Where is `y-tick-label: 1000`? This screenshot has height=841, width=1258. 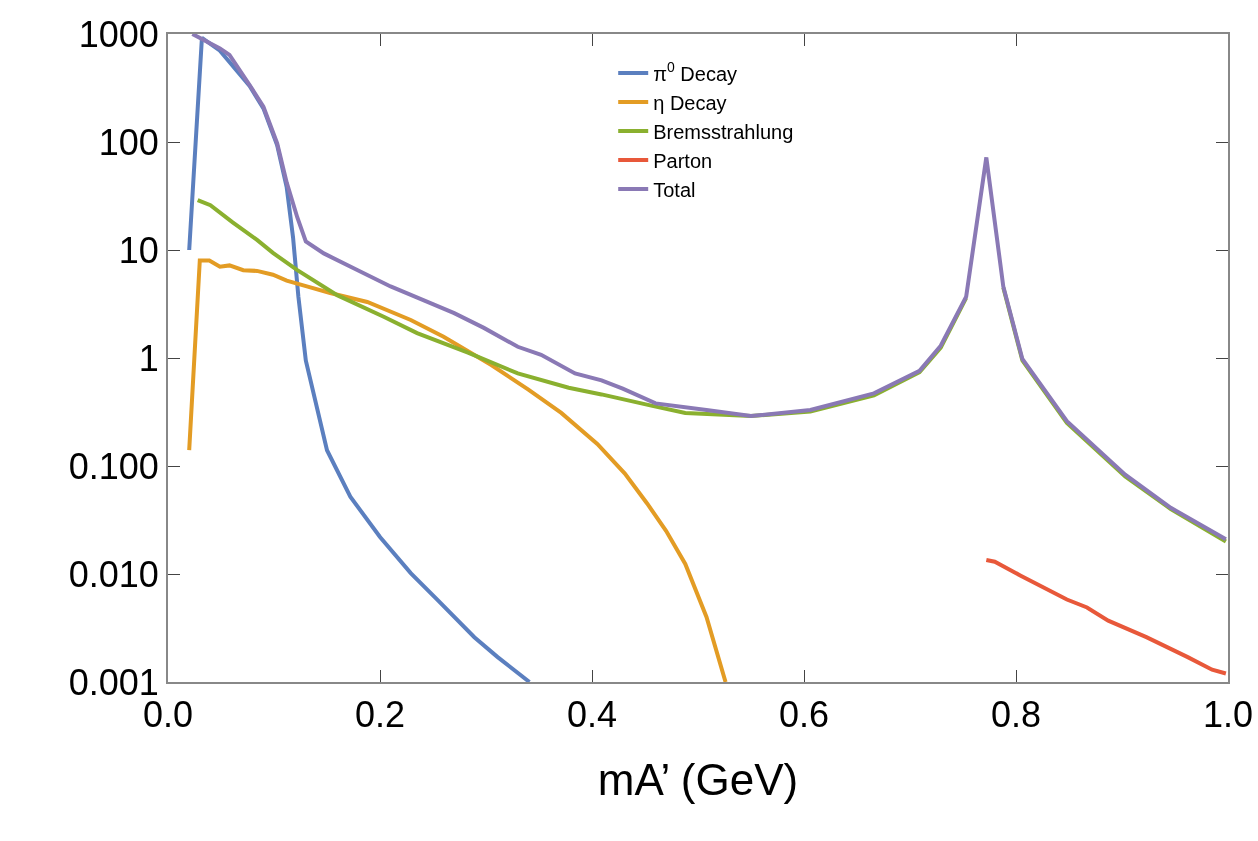
y-tick-label: 1000 is located at coordinates (118, 34).